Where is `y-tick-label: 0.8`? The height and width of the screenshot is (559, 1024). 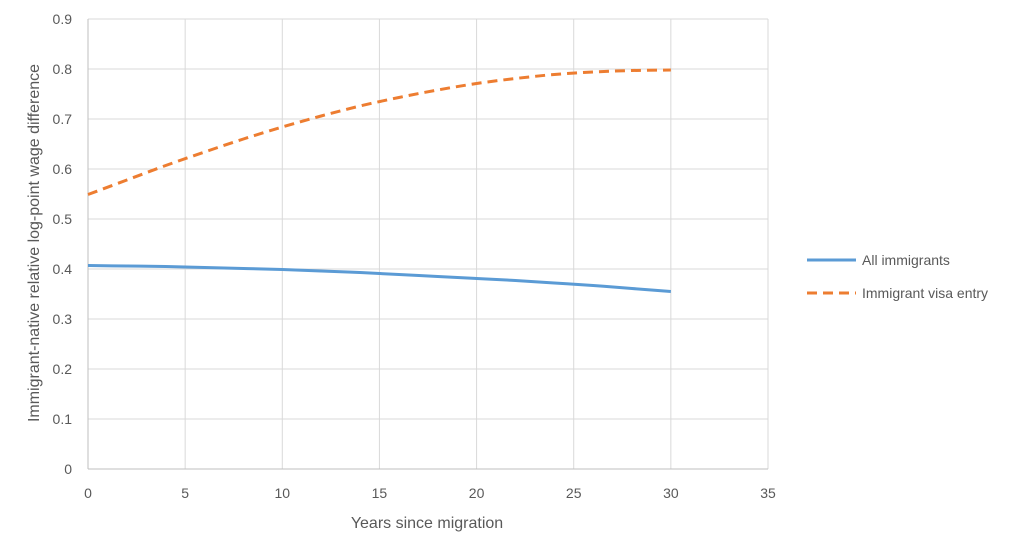 y-tick-label: 0.8 is located at coordinates (63, 69).